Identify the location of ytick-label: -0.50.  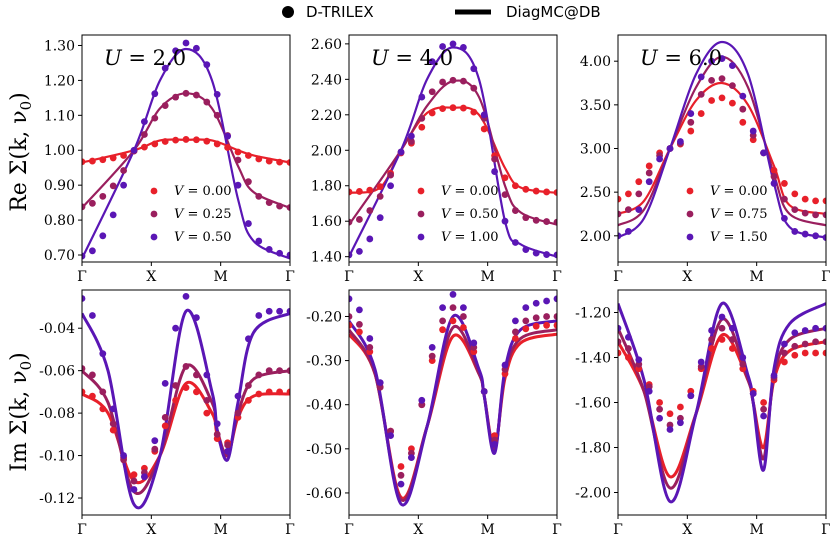
(324, 450).